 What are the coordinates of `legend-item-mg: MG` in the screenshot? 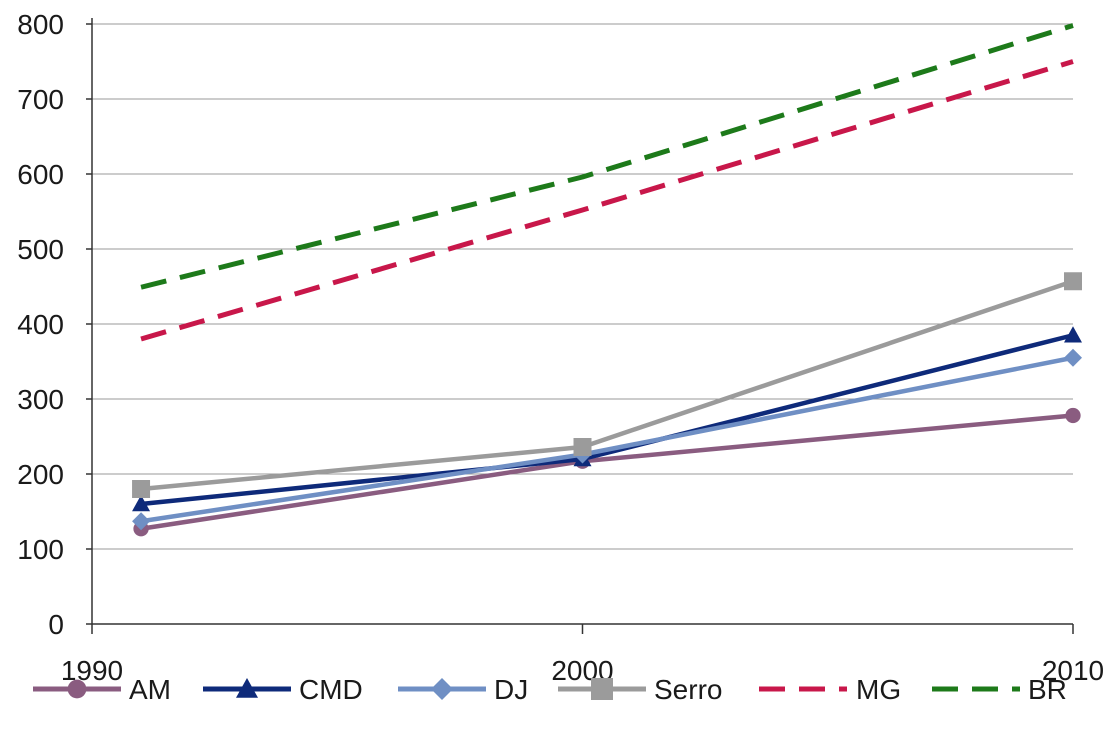 It's located at (830, 689).